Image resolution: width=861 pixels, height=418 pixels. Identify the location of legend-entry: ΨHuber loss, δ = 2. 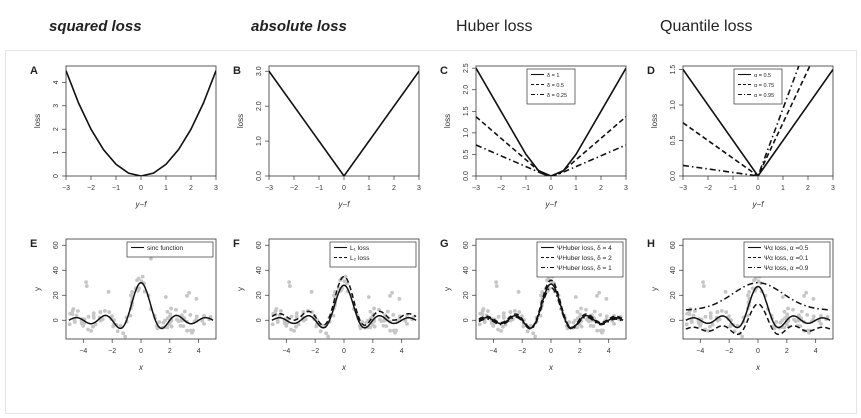
(584, 258).